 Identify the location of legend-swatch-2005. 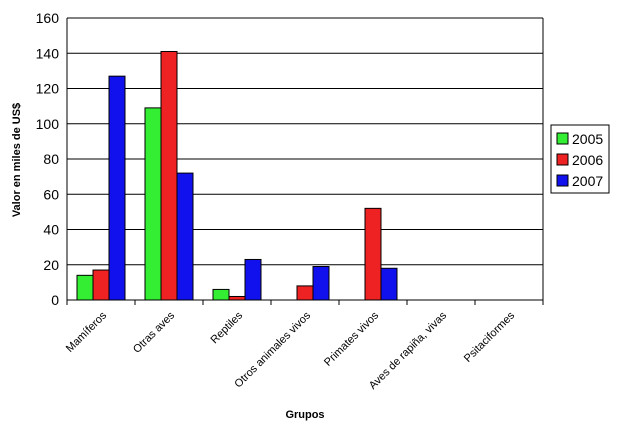
(562, 138).